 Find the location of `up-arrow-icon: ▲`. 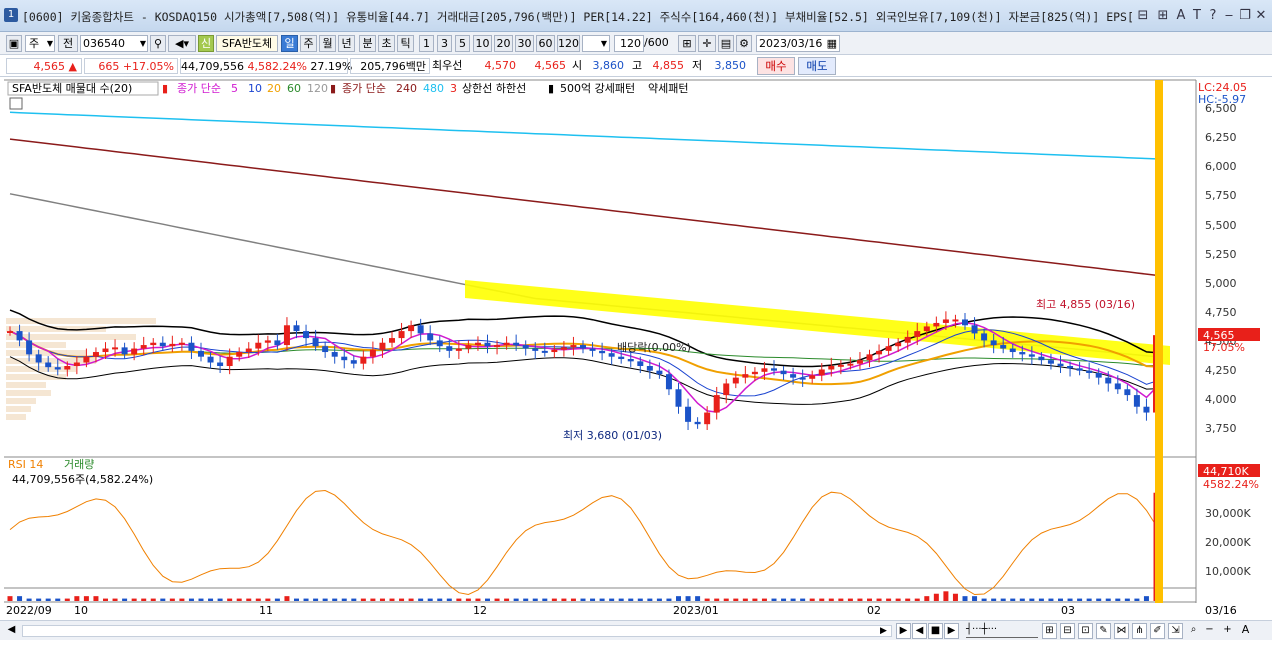

up-arrow-icon: ▲ is located at coordinates (72, 66).